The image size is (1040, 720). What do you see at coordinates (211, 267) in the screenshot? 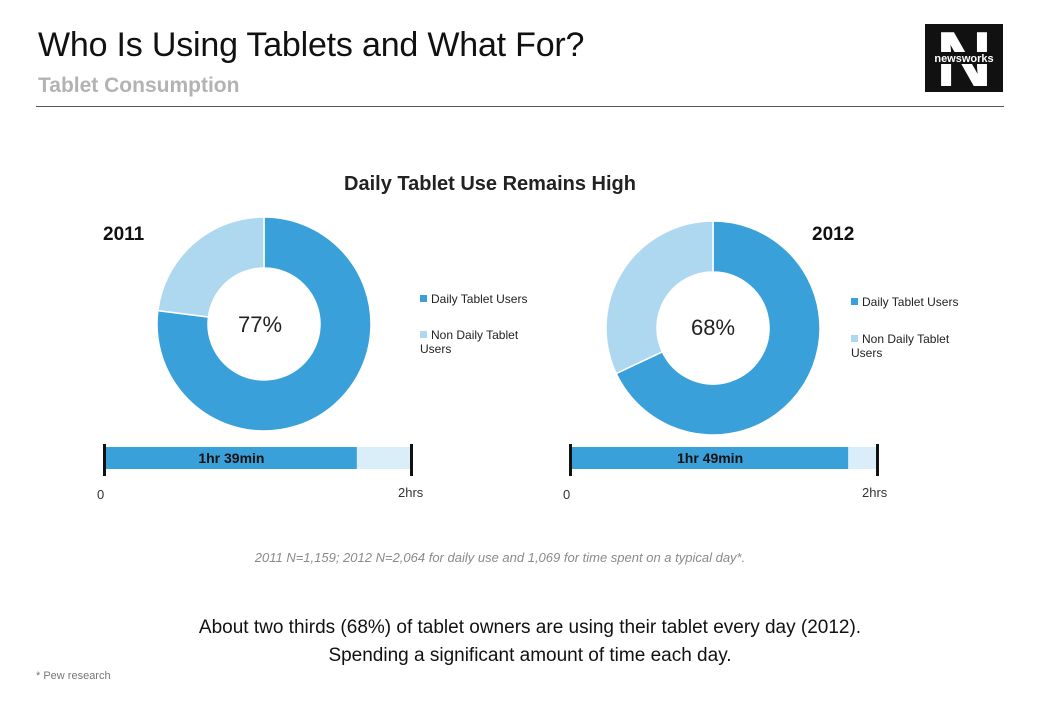
I see `slice-nondaily-2011` at bounding box center [211, 267].